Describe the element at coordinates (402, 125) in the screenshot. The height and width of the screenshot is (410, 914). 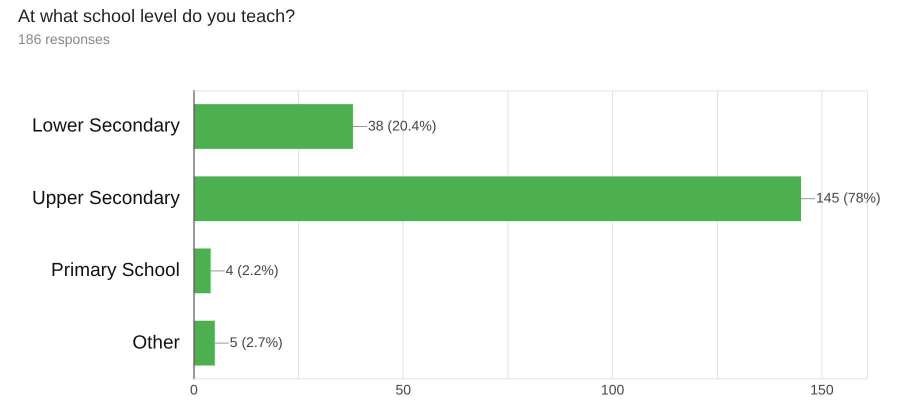
I see `data-label: 38 (20.4%)` at that location.